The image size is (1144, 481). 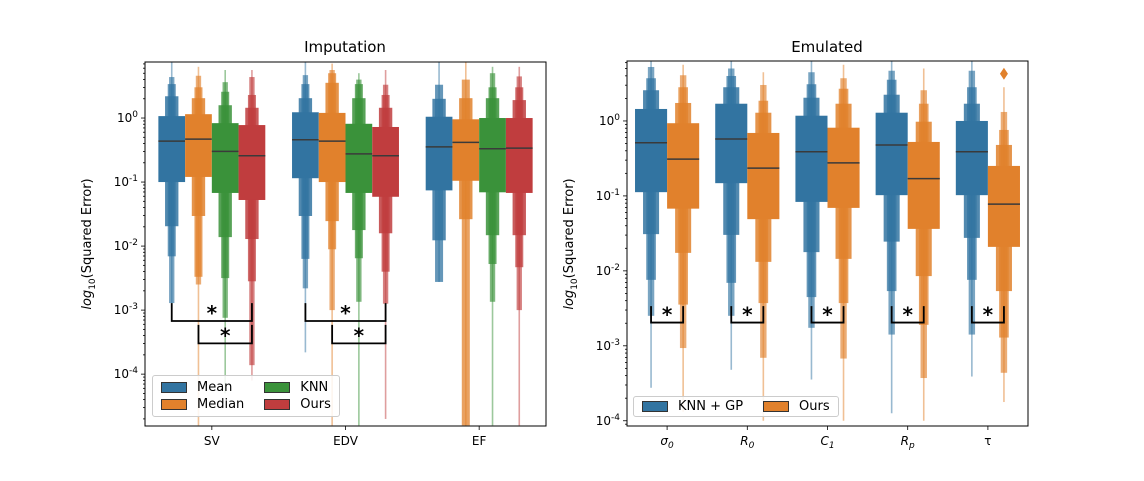 What do you see at coordinates (923, 244) in the screenshot?
I see `boxen-R_p-Ours` at bounding box center [923, 244].